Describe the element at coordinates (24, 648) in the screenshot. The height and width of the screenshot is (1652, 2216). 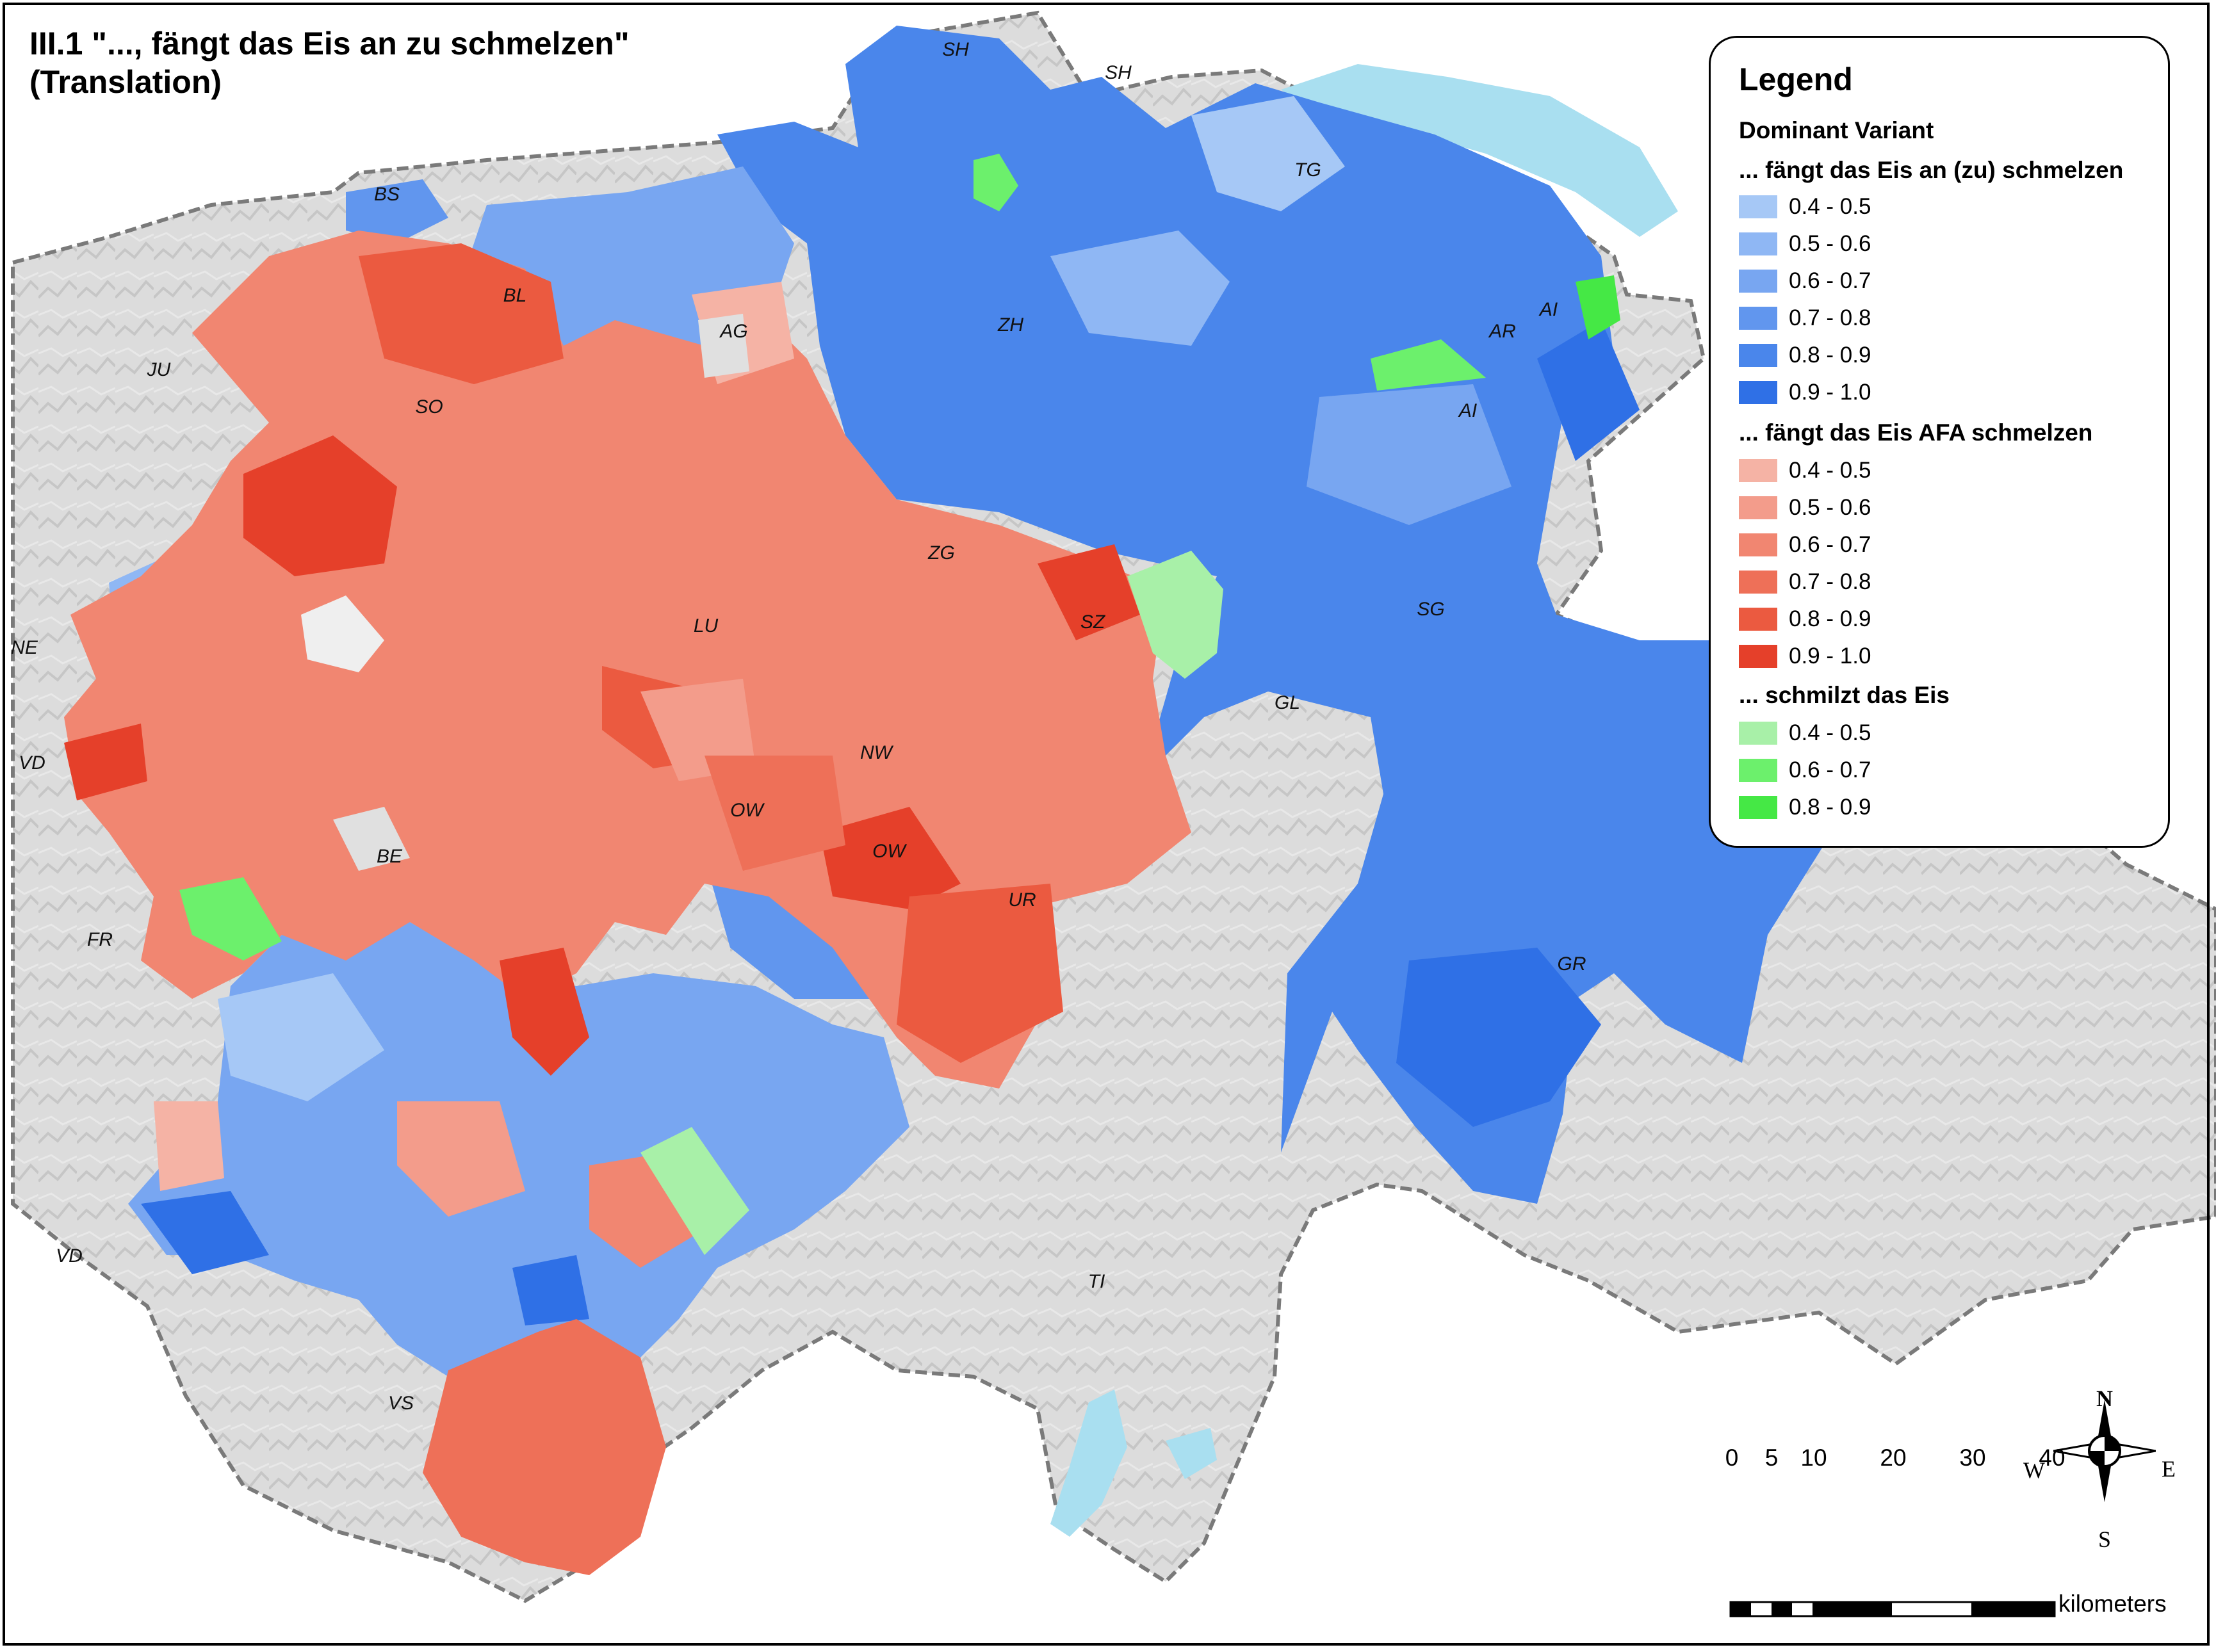
I see `canton-label-ne: NE` at that location.